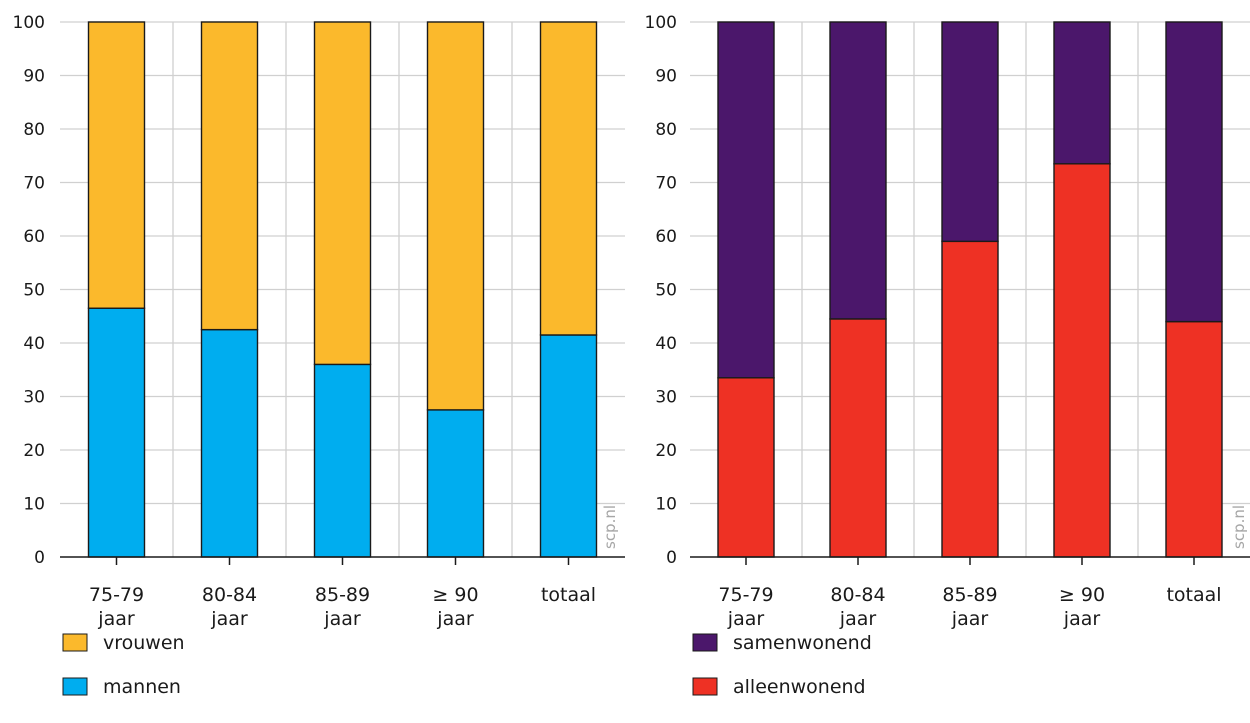 The height and width of the screenshot is (723, 1250). Describe the element at coordinates (75, 642) in the screenshot. I see `legend-swatch-vrouwen` at that location.